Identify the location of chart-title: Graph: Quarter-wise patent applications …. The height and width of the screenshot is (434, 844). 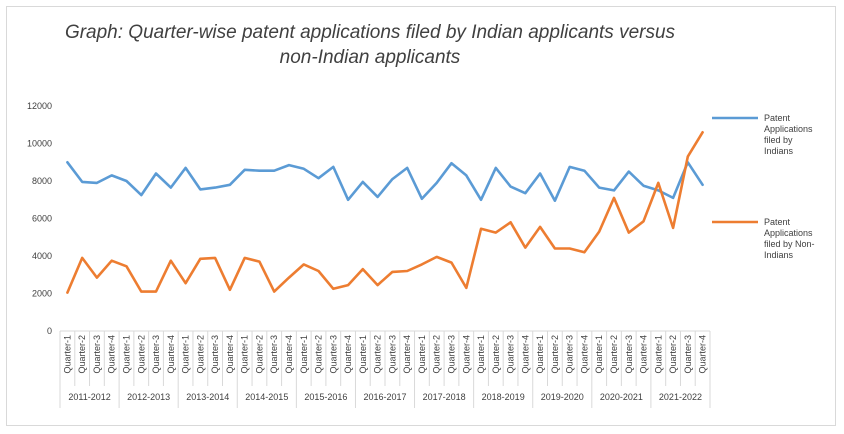
(370, 45).